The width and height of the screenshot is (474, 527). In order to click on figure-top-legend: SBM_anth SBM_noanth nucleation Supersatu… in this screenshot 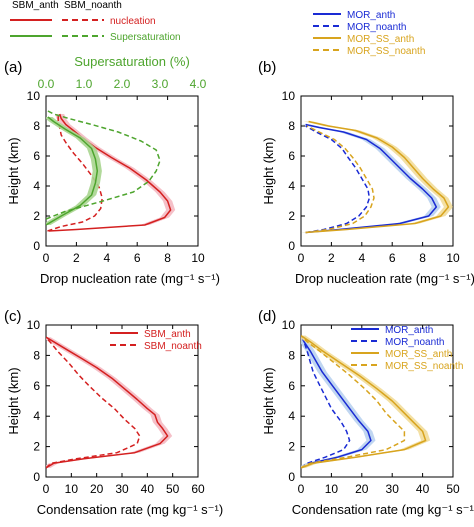, I will do `click(95, 21)`.